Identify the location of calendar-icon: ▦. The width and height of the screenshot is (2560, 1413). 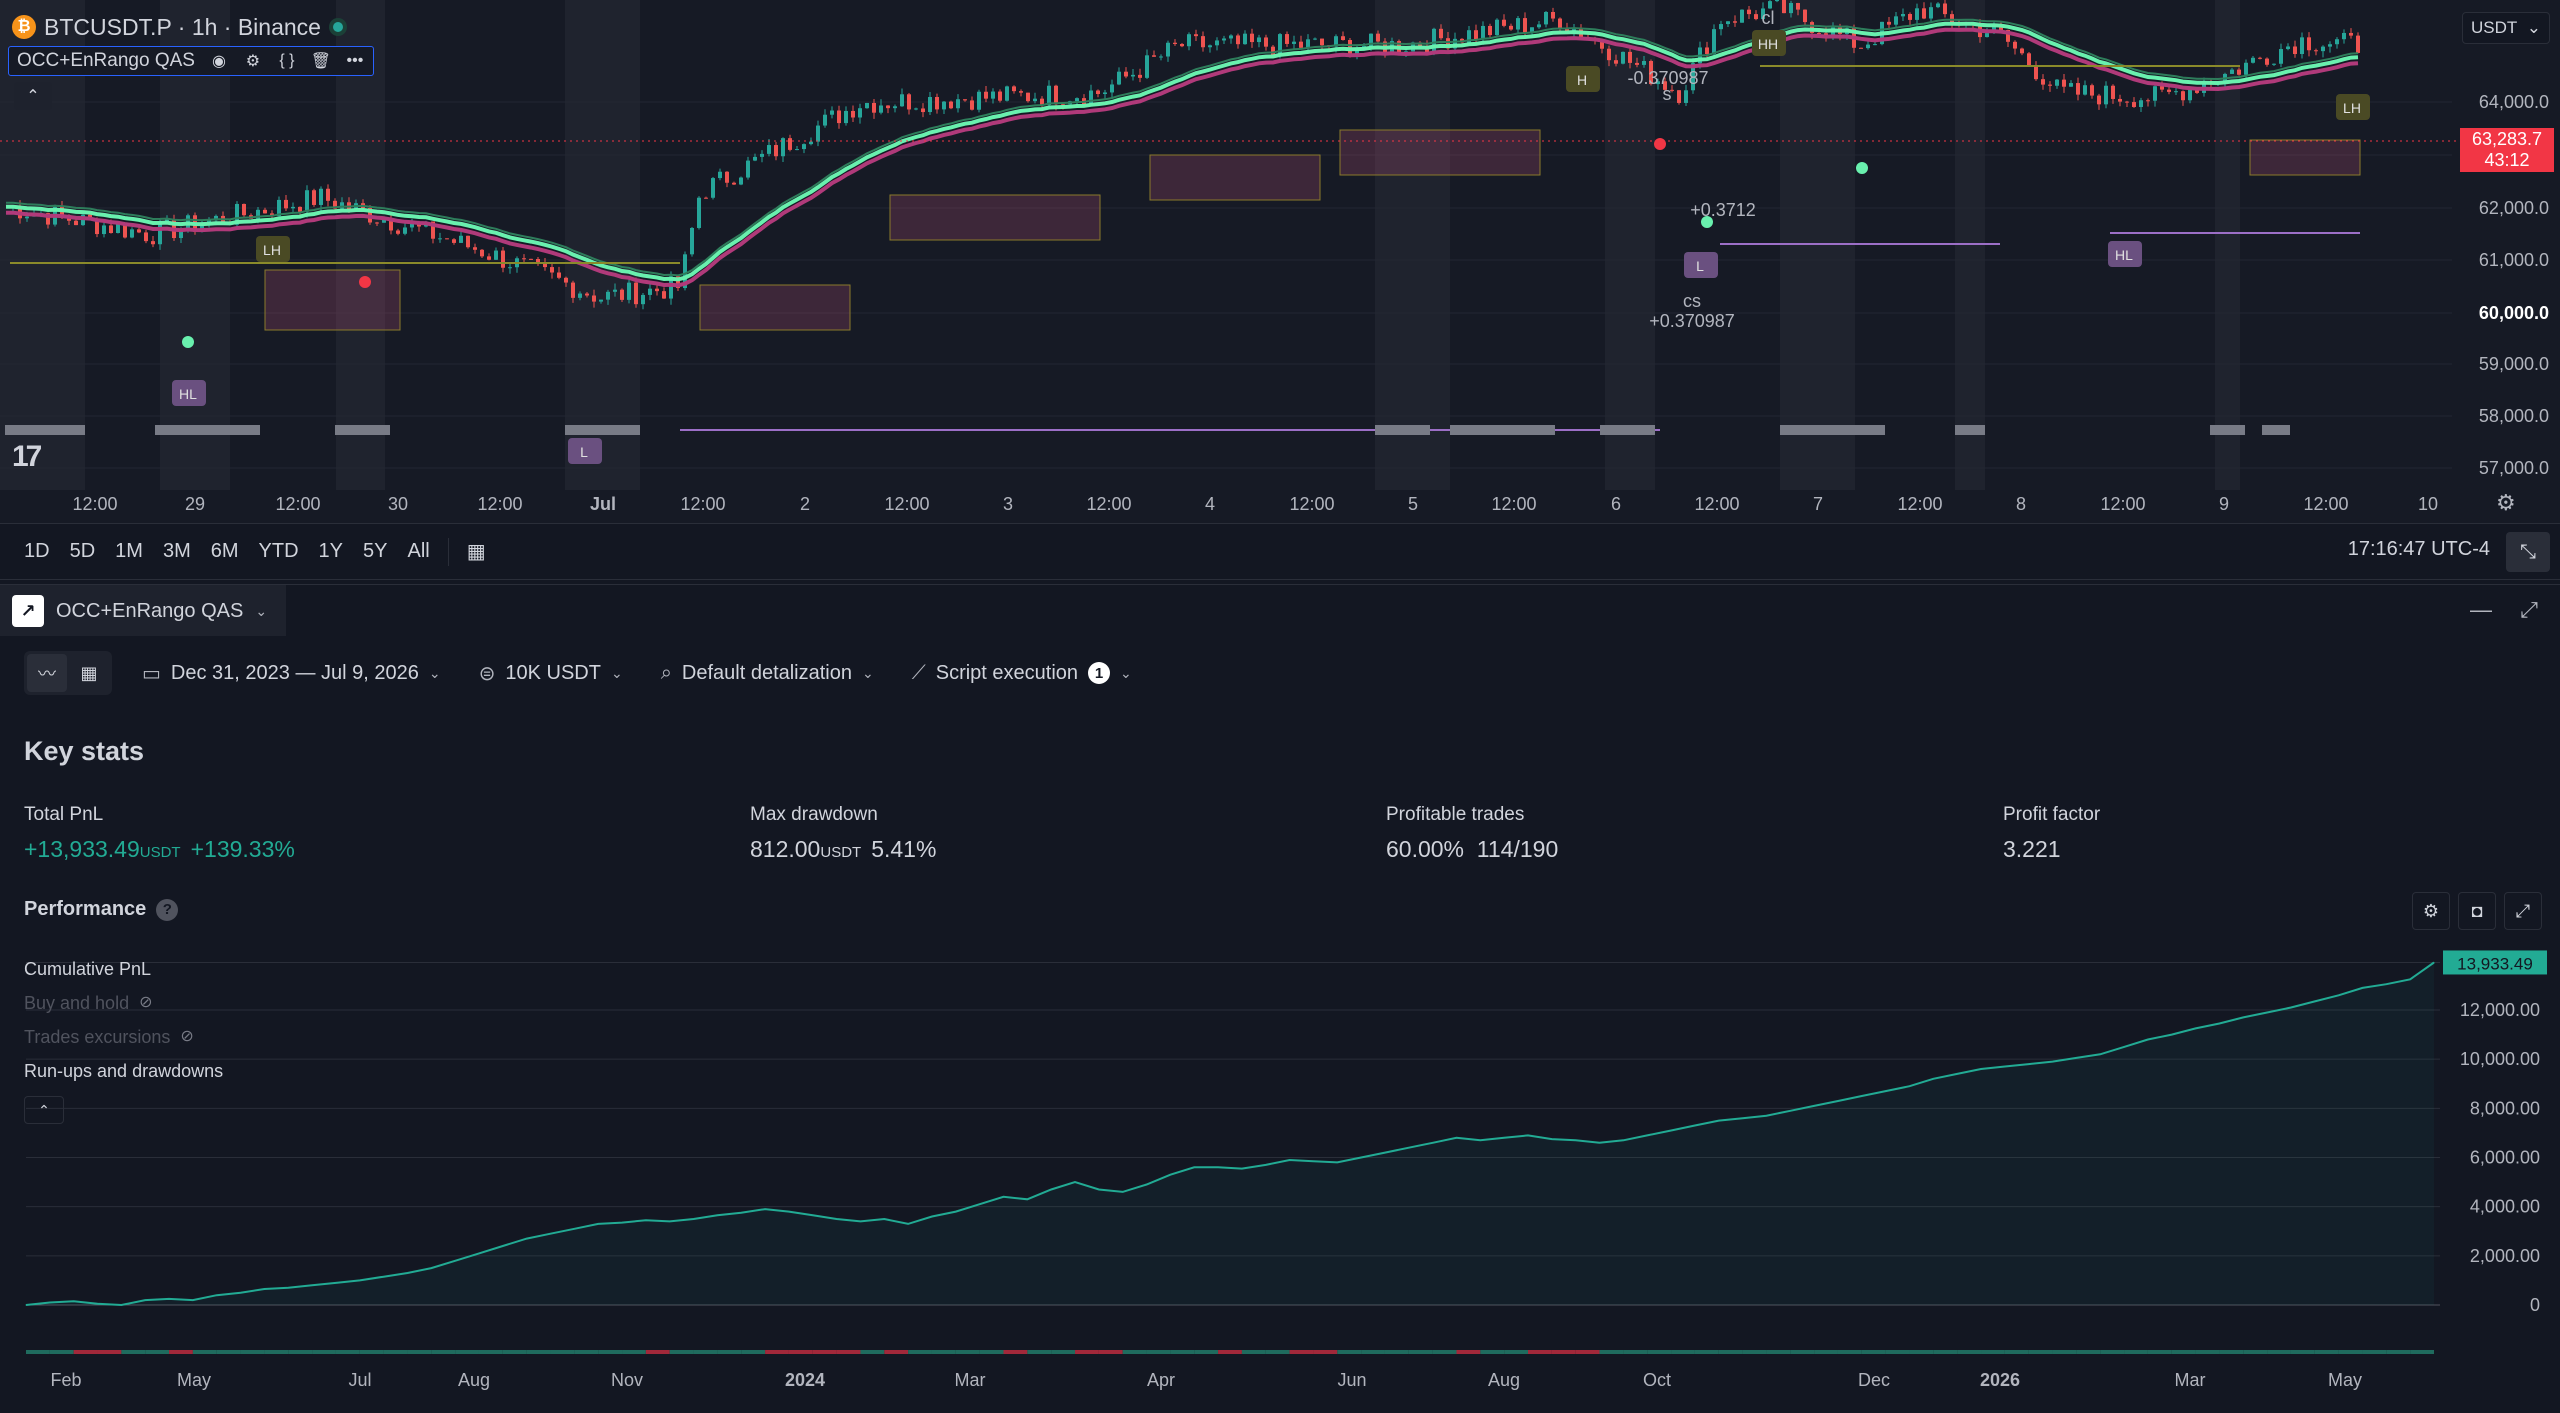
(476, 552).